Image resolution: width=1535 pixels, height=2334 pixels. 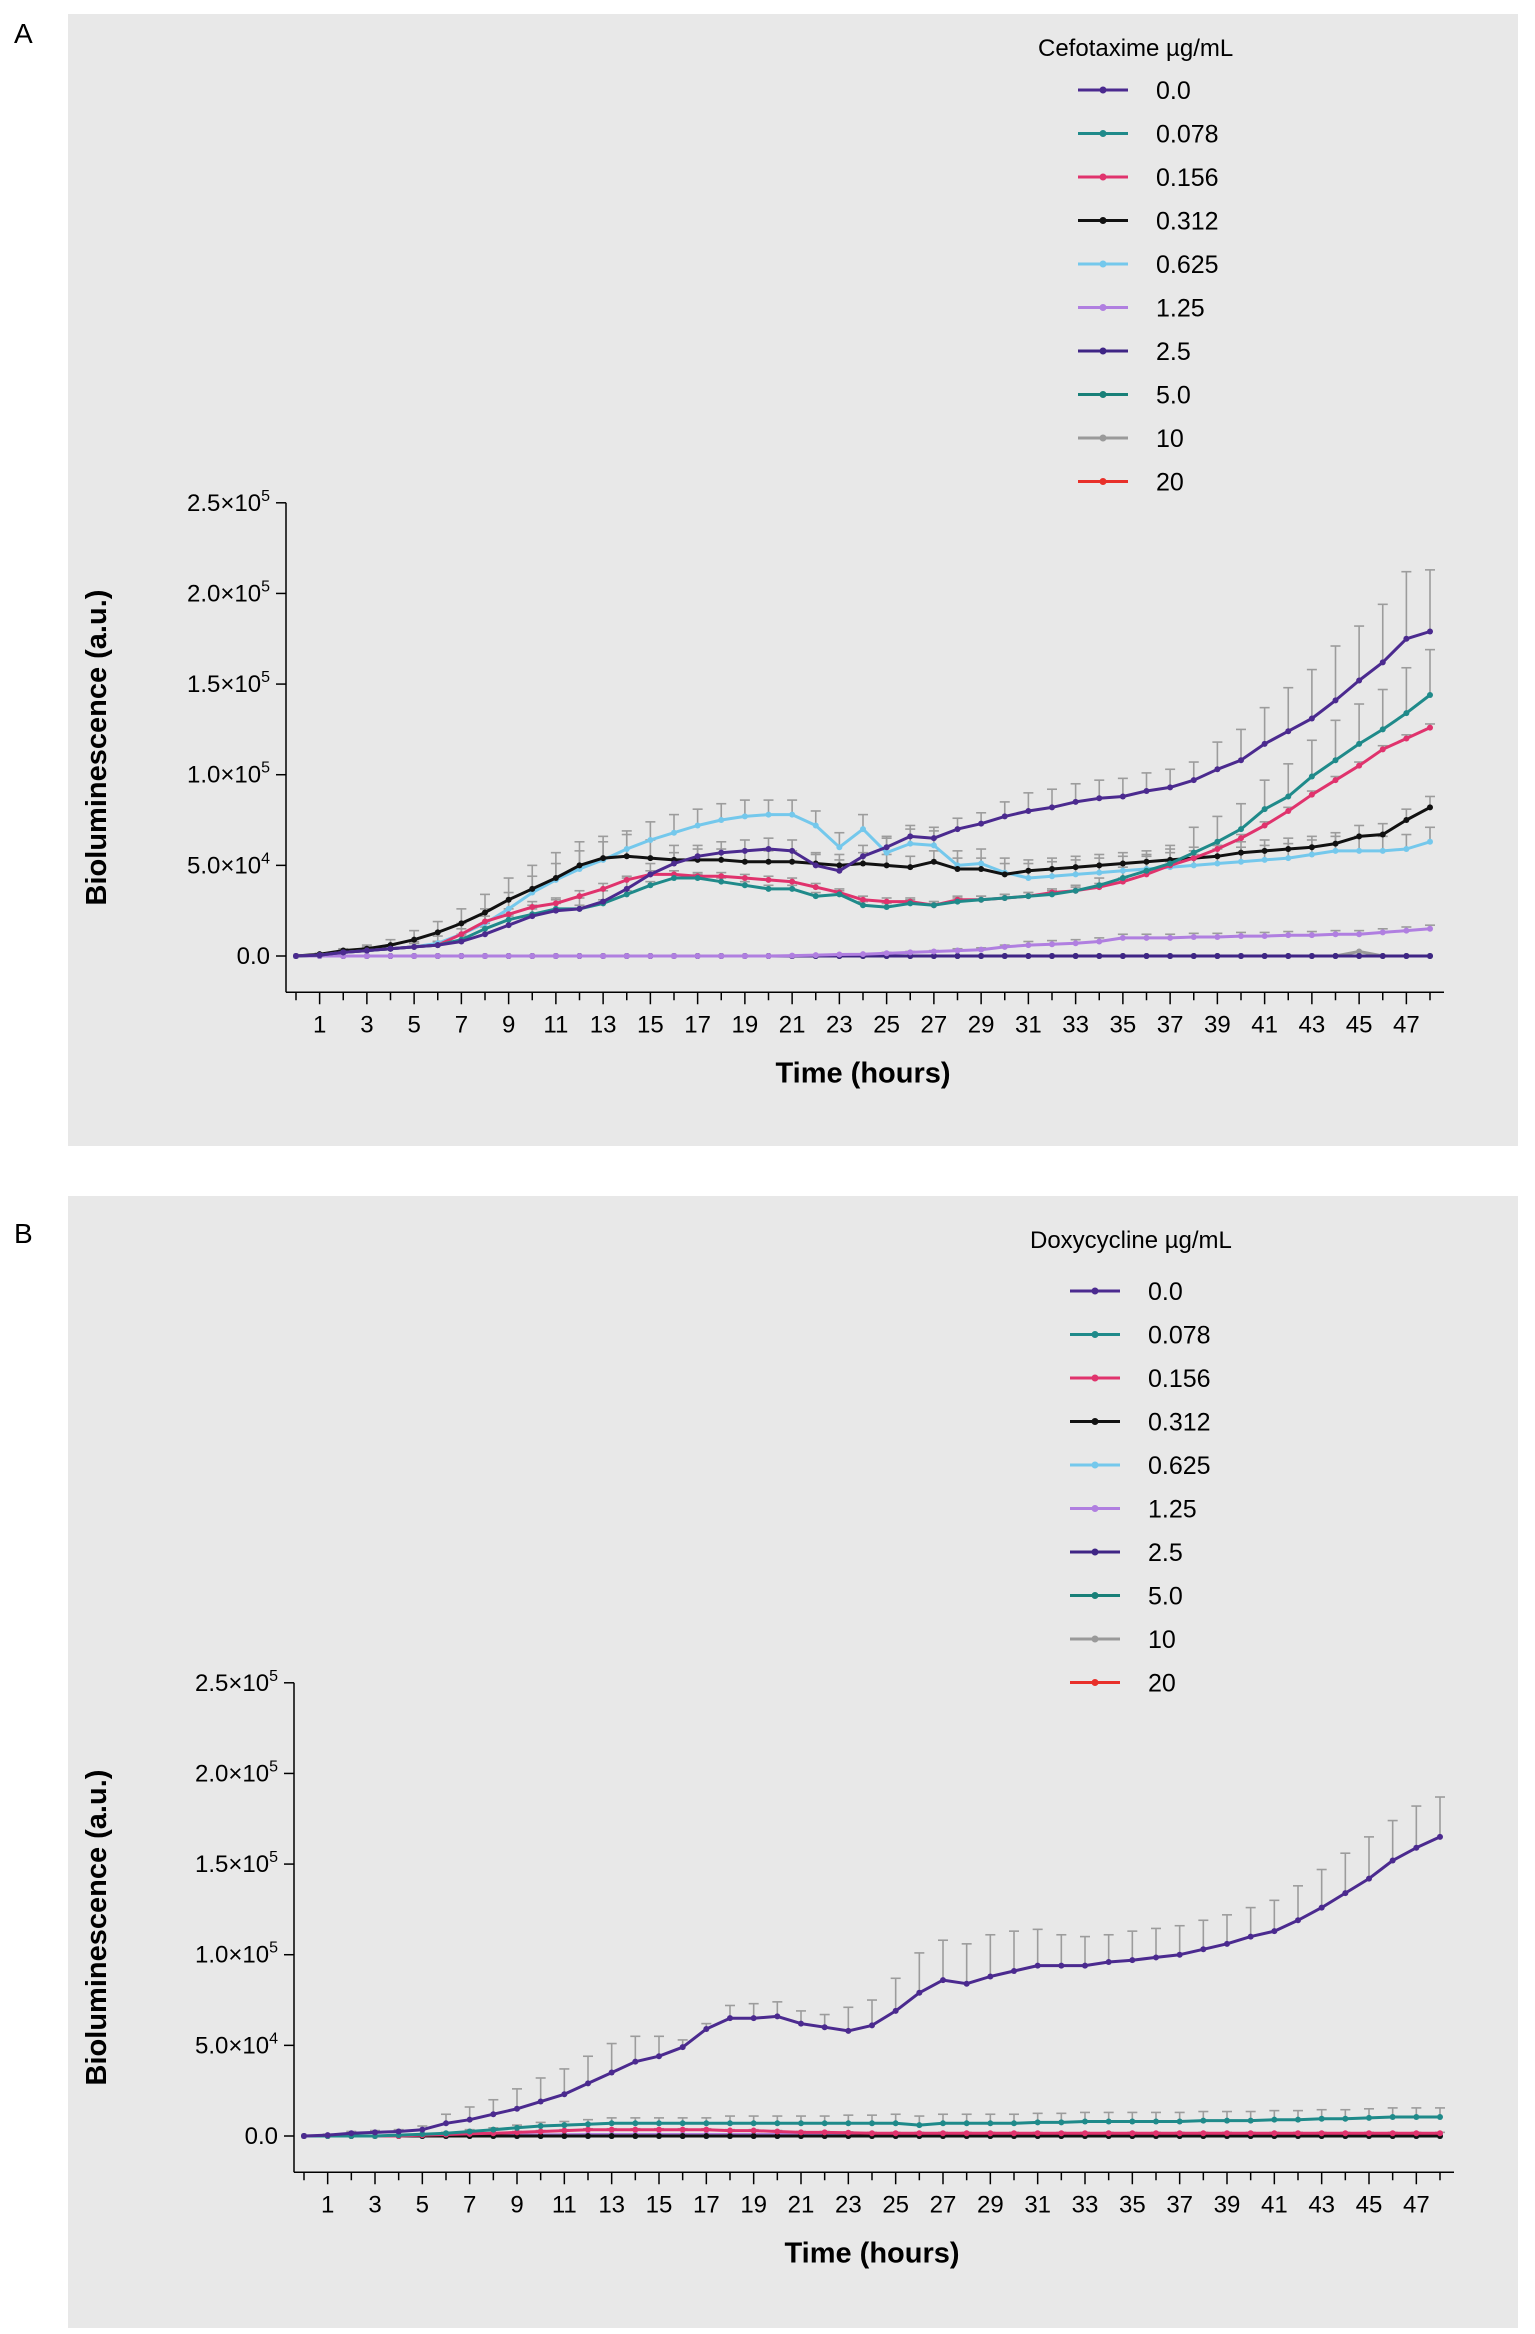 What do you see at coordinates (1173, 396) in the screenshot?
I see `legend-label: 5.0` at bounding box center [1173, 396].